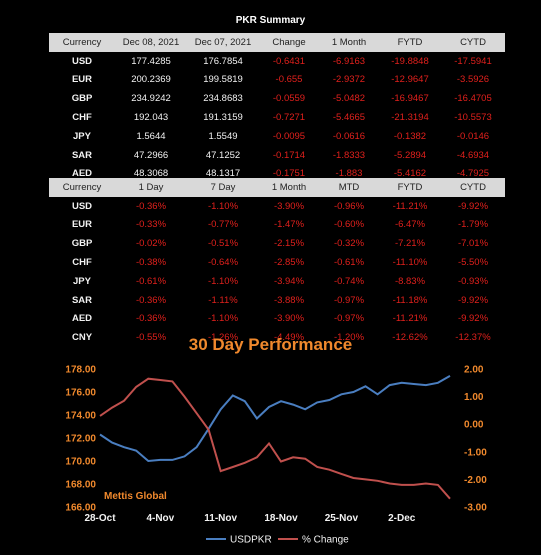 Image resolution: width=541 pixels, height=555 pixels. I want to click on table-cell: 1.5644, so click(151, 136).